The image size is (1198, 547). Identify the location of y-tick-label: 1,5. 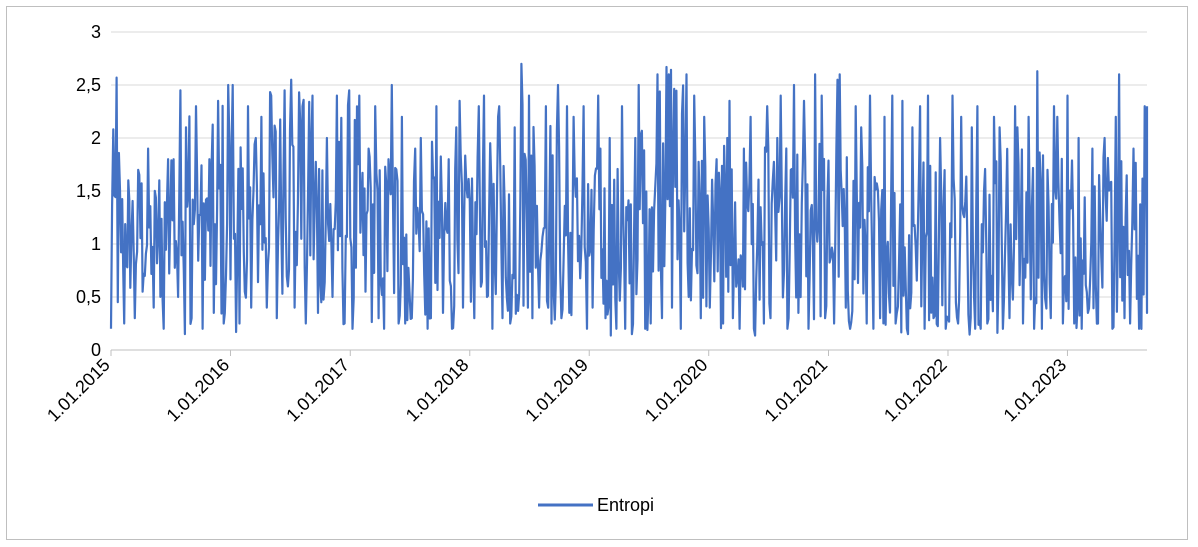
(88, 191).